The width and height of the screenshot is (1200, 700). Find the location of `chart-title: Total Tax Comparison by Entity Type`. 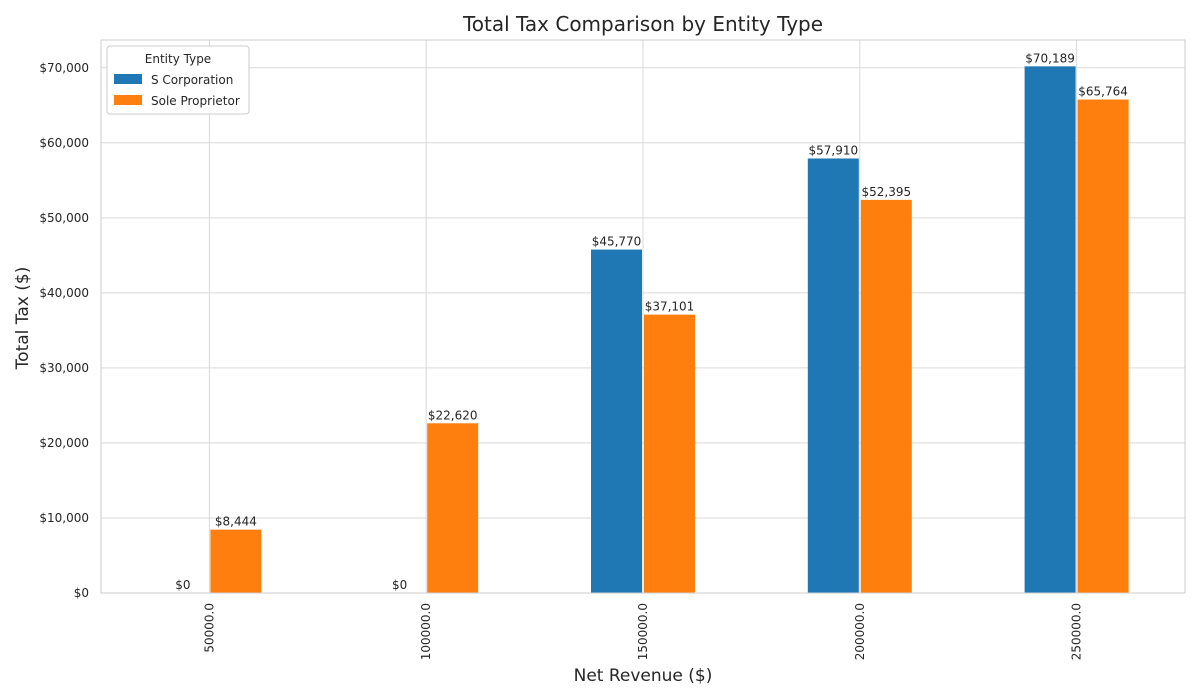

chart-title: Total Tax Comparison by Entity Type is located at coordinates (642, 24).